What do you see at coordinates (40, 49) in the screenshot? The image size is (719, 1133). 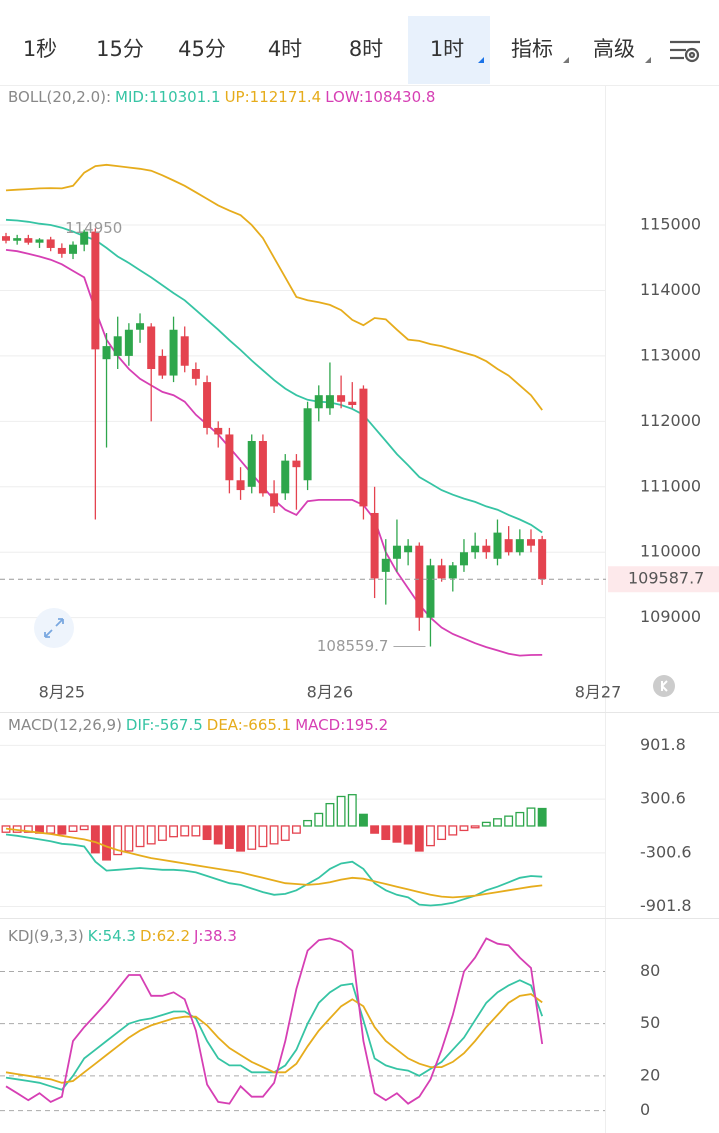 I see `tab: 1秒` at bounding box center [40, 49].